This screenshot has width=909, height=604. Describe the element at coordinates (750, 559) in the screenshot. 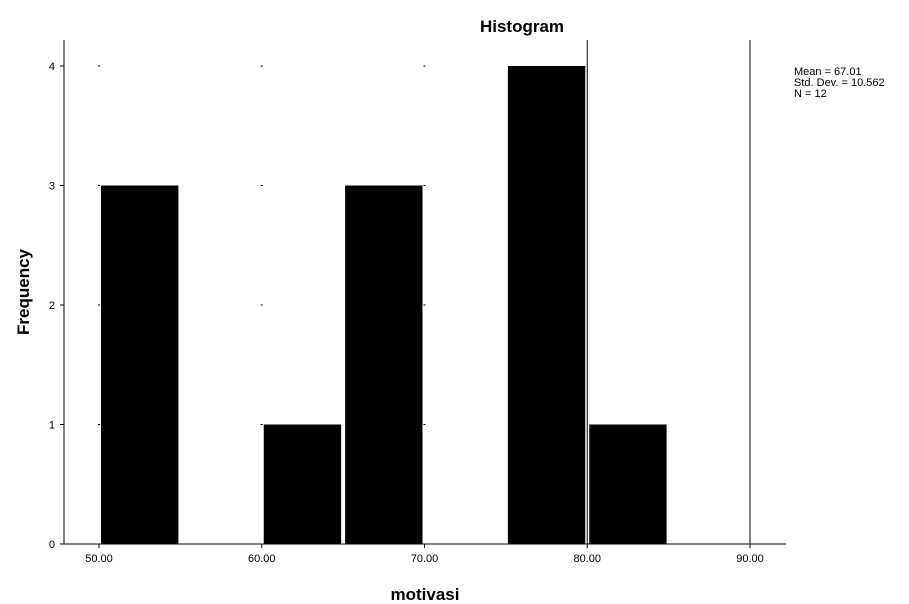

I see `x-tick-label: 90.00` at that location.